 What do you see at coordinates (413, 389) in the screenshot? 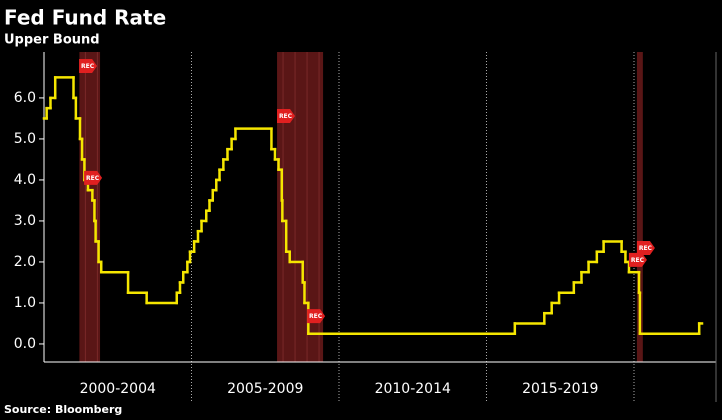
I see `x-category-label: 2010-2014` at bounding box center [413, 389].